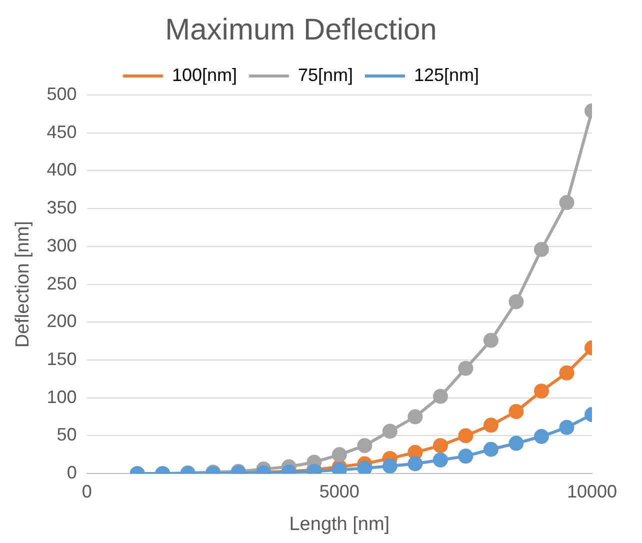 The width and height of the screenshot is (642, 543). Describe the element at coordinates (61, 245) in the screenshot. I see `y-tick-label: 300` at that location.